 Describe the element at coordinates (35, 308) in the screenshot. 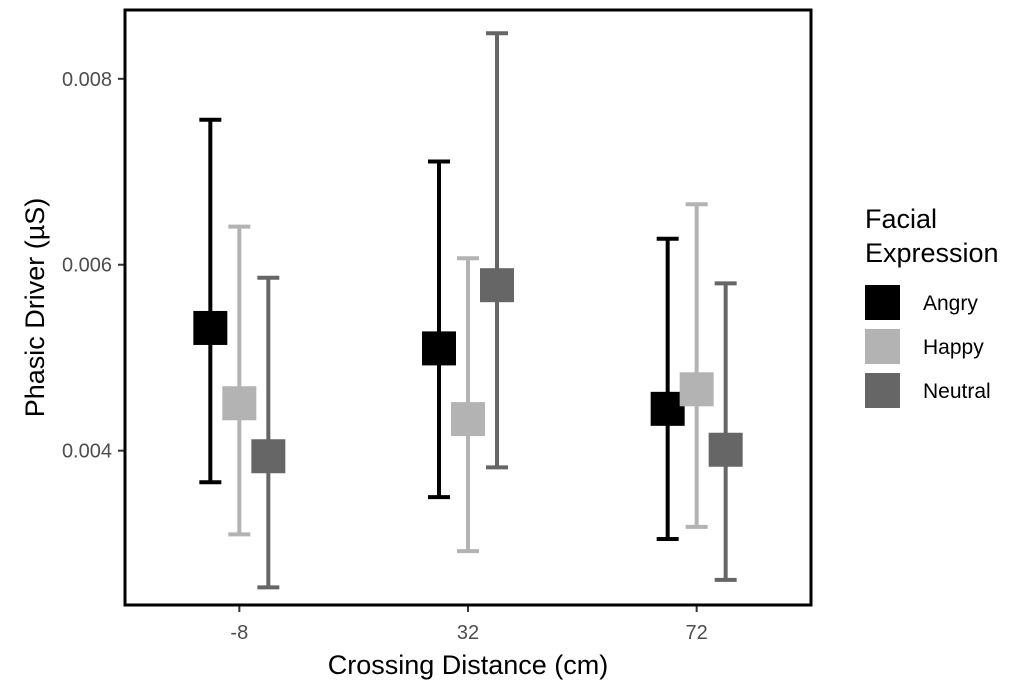

I see `y-axis-title: Phasic Driver (µS)` at that location.